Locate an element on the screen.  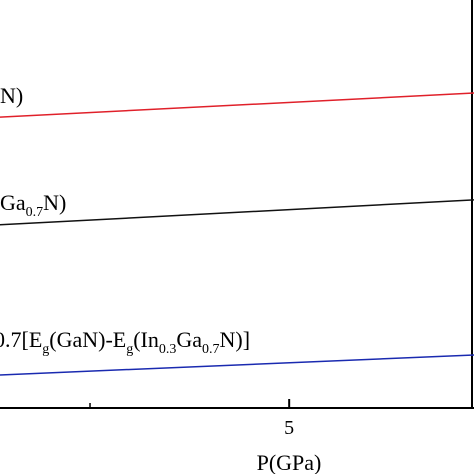
annotation: N) is located at coordinates (11, 95).